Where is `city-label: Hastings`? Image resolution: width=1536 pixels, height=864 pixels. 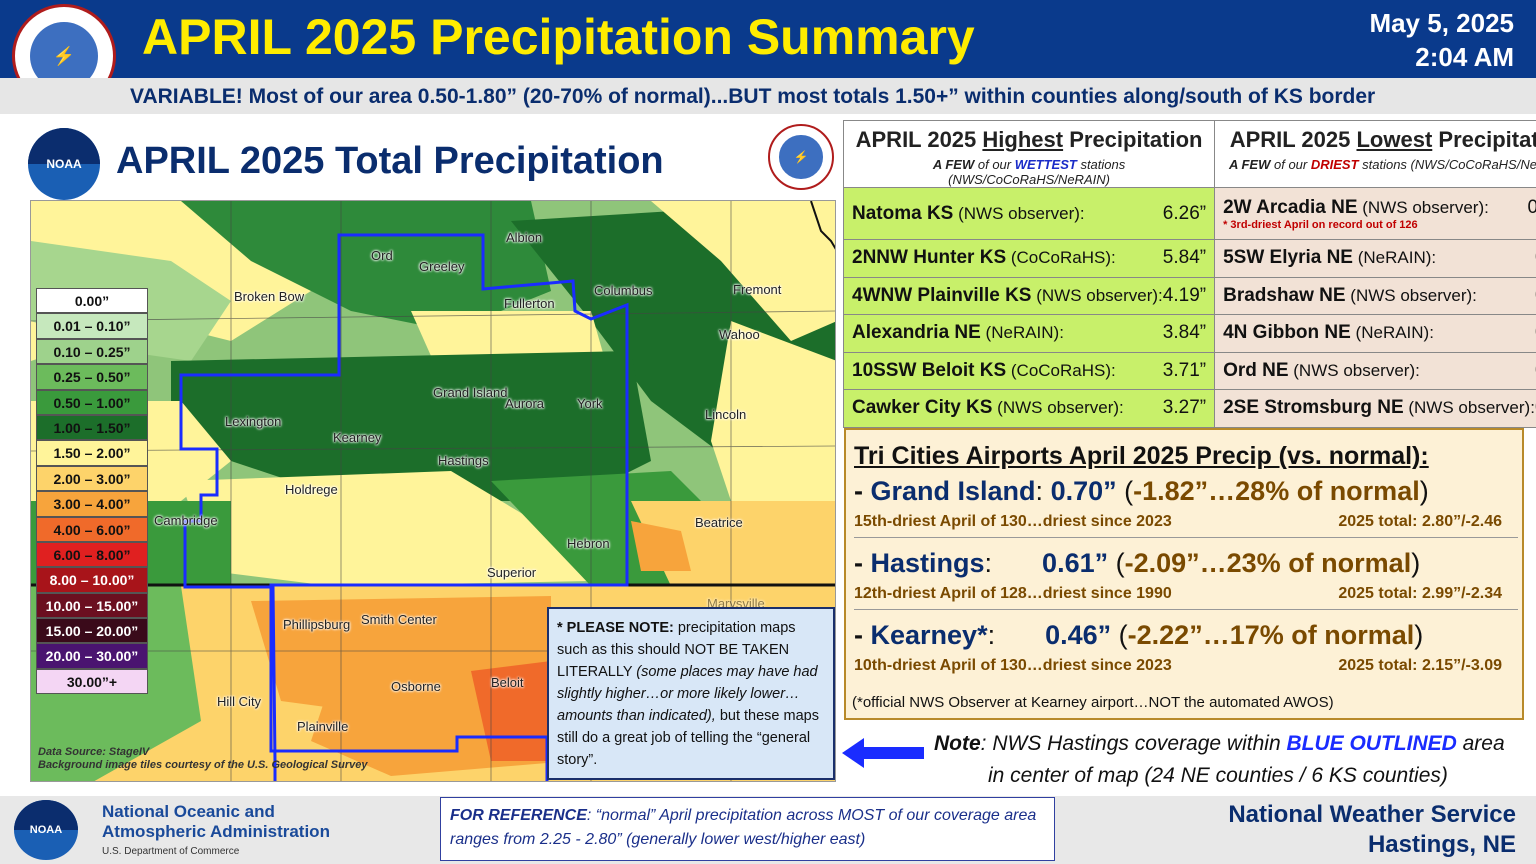 city-label: Hastings is located at coordinates (463, 460).